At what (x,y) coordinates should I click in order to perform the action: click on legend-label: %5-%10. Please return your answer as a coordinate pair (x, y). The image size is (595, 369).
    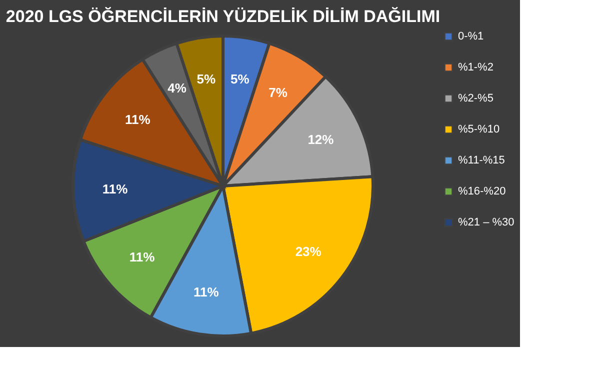
    Looking at the image, I should click on (479, 130).